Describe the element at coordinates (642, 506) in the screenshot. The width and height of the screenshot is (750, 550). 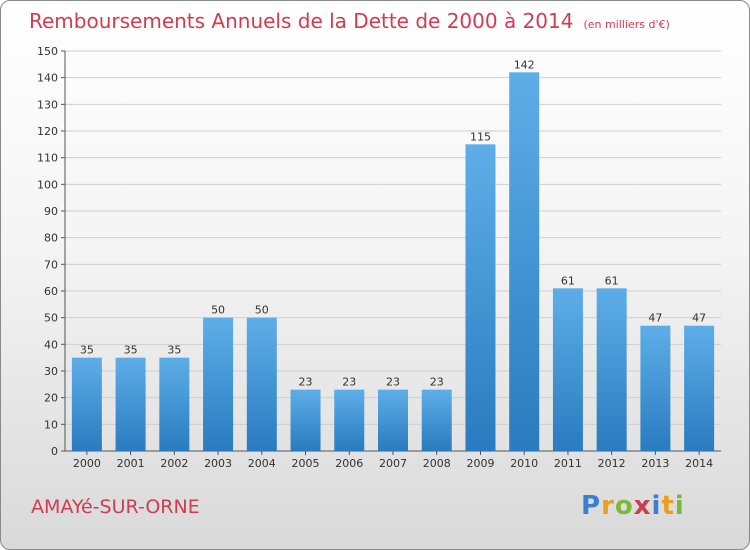
I see `logo-letter: x` at that location.